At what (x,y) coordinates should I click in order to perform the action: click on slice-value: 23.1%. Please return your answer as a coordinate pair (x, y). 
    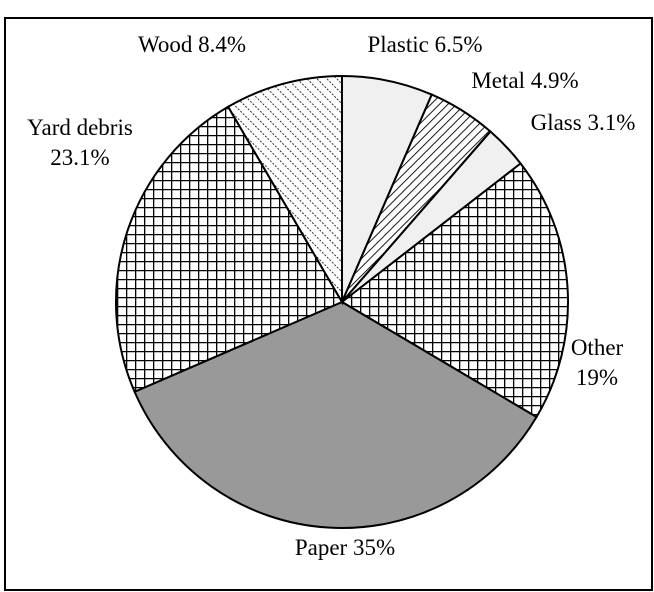
    Looking at the image, I should click on (79, 157).